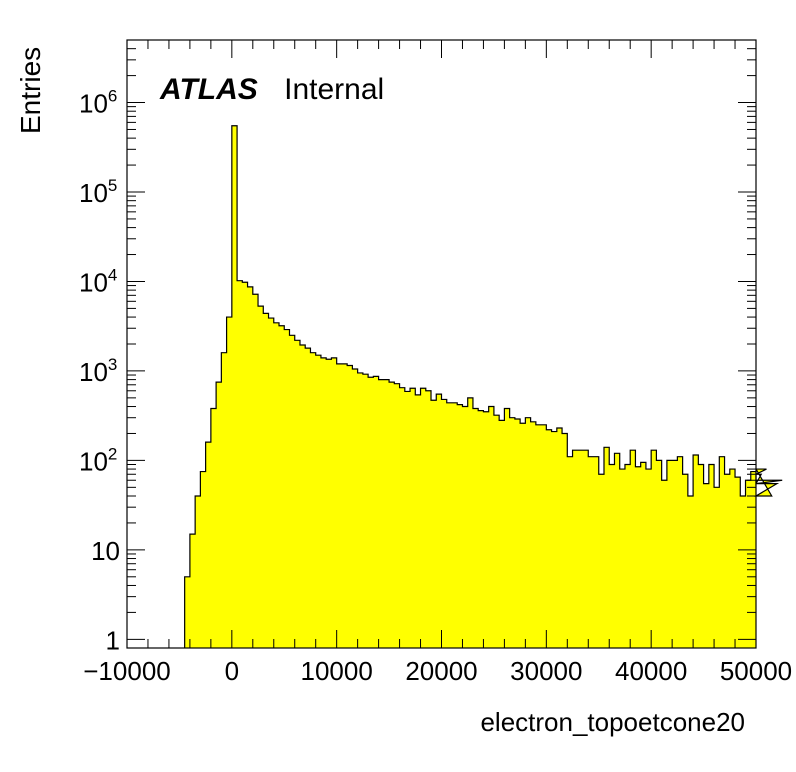 The image size is (796, 772). I want to click on y-tick-label-exp: 4, so click(112, 274).